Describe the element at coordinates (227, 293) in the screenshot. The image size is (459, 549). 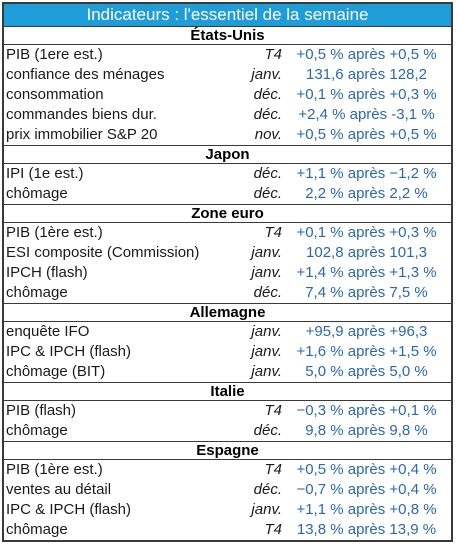
I see `table-row: chômage déc. 7,4 % après 7,5 %` at that location.